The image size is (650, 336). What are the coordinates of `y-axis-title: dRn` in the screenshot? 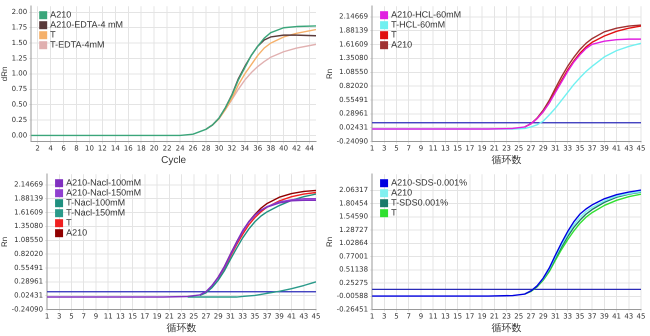 It's located at (5, 74).